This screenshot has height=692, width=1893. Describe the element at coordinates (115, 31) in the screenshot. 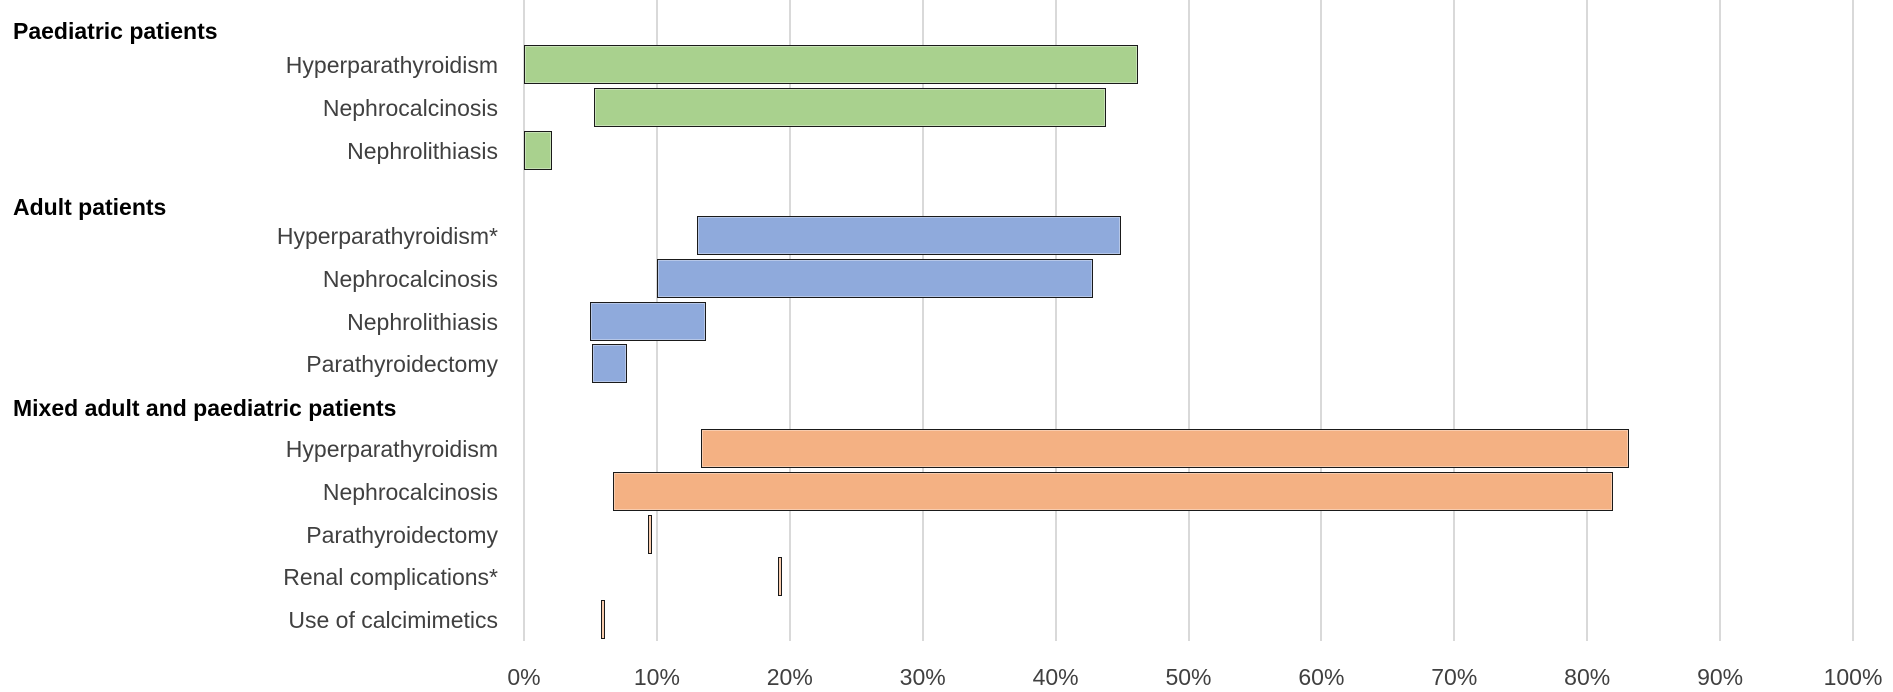

I see `section-header: Paediatric patients` at that location.